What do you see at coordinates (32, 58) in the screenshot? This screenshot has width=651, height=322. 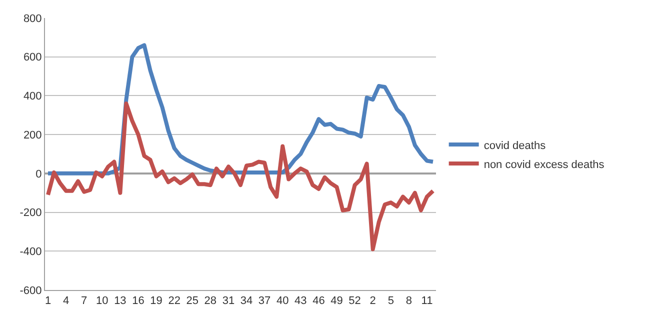 I see `y-tick-label: 600` at bounding box center [32, 58].